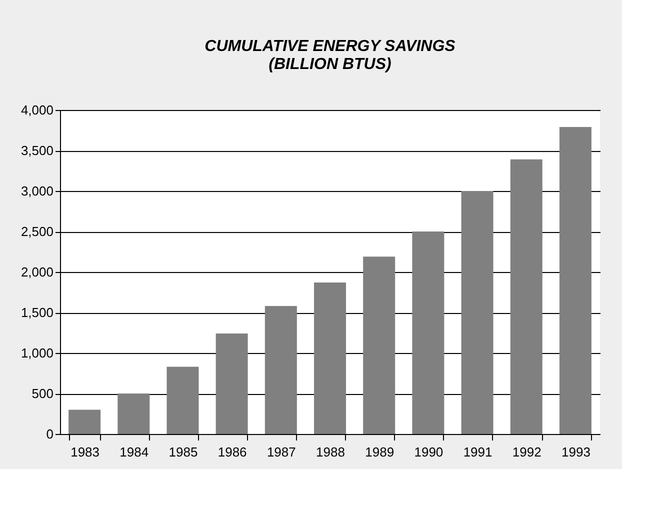  I want to click on x-tick-label: 1989, so click(379, 452).